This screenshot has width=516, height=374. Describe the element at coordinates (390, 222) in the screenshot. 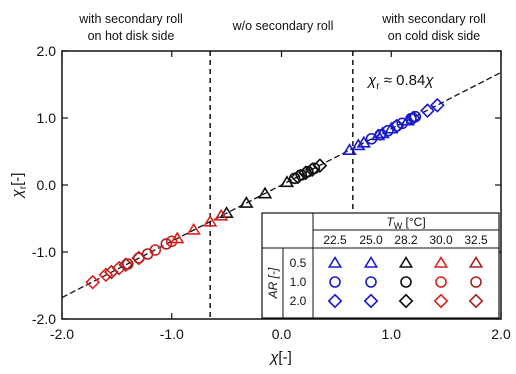

I see `legend-tw-symbol: T` at that location.